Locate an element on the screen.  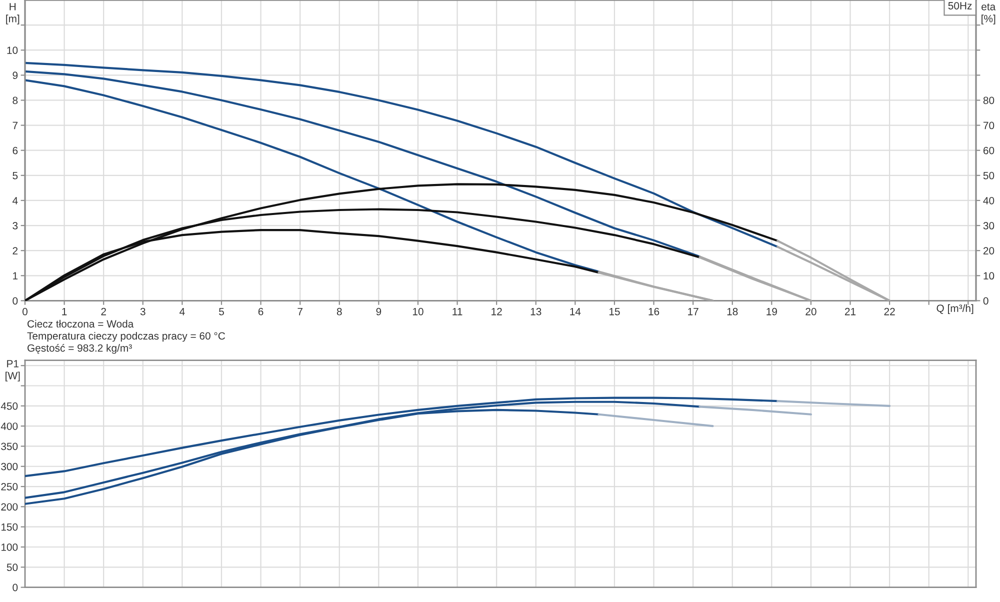
x-tick-label: 19 is located at coordinates (771, 312).